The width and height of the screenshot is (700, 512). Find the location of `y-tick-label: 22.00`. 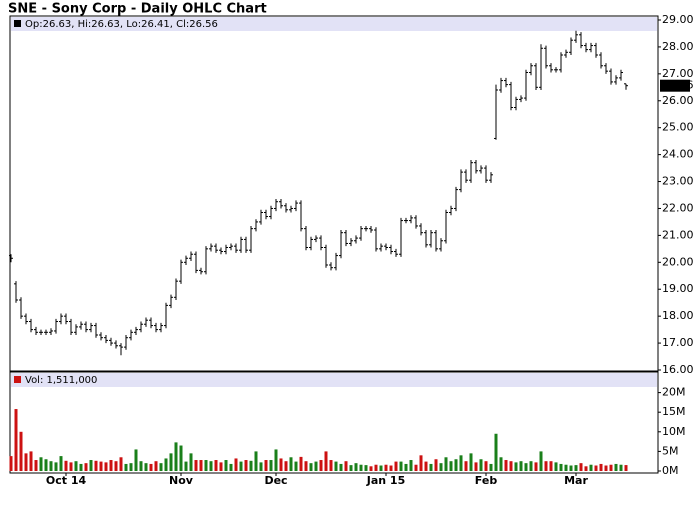

y-tick-label: 22.00 is located at coordinates (678, 207).